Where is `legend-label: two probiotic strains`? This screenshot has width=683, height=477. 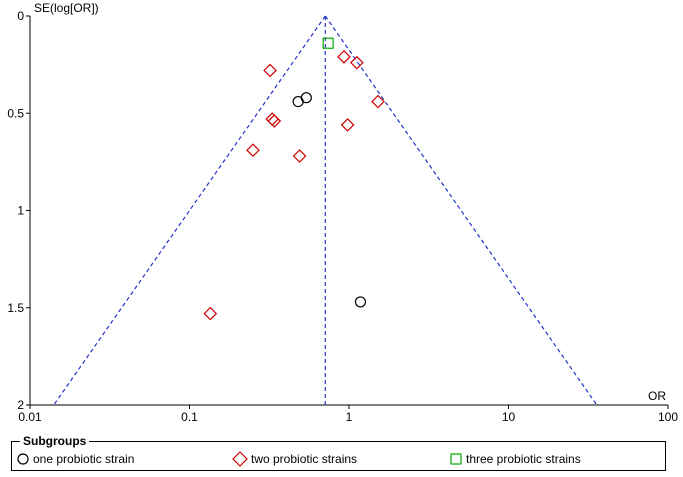 legend-label: two probiotic strains is located at coordinates (304, 459).